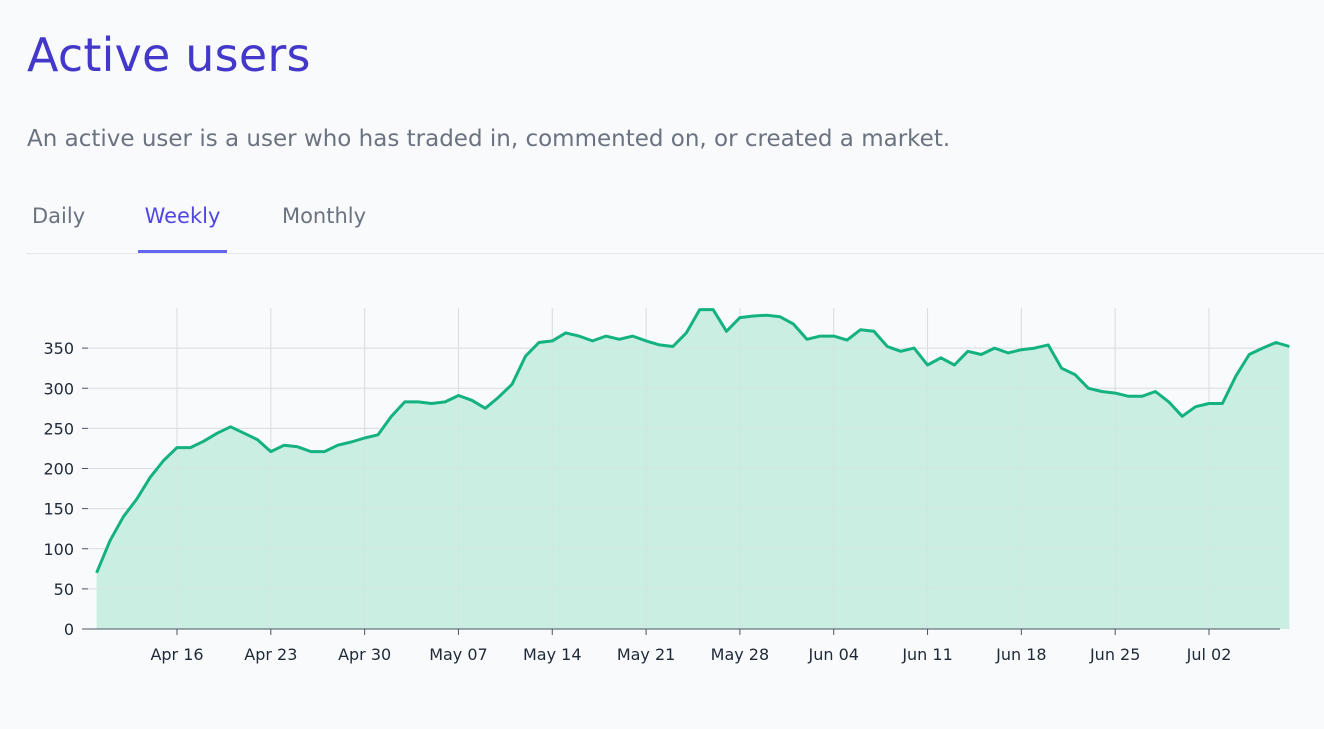  I want to click on y-tick-label: 300, so click(58, 388).